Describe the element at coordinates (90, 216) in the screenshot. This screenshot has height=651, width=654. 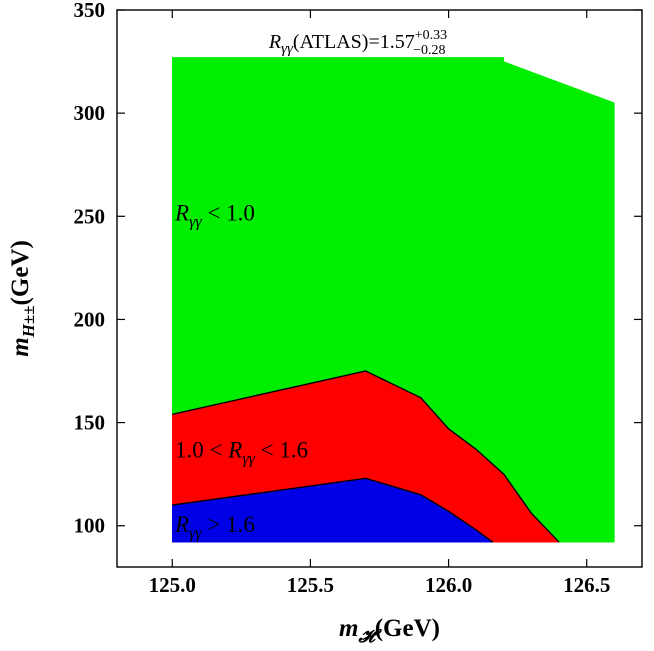
I see `y-tick-label: 250` at that location.